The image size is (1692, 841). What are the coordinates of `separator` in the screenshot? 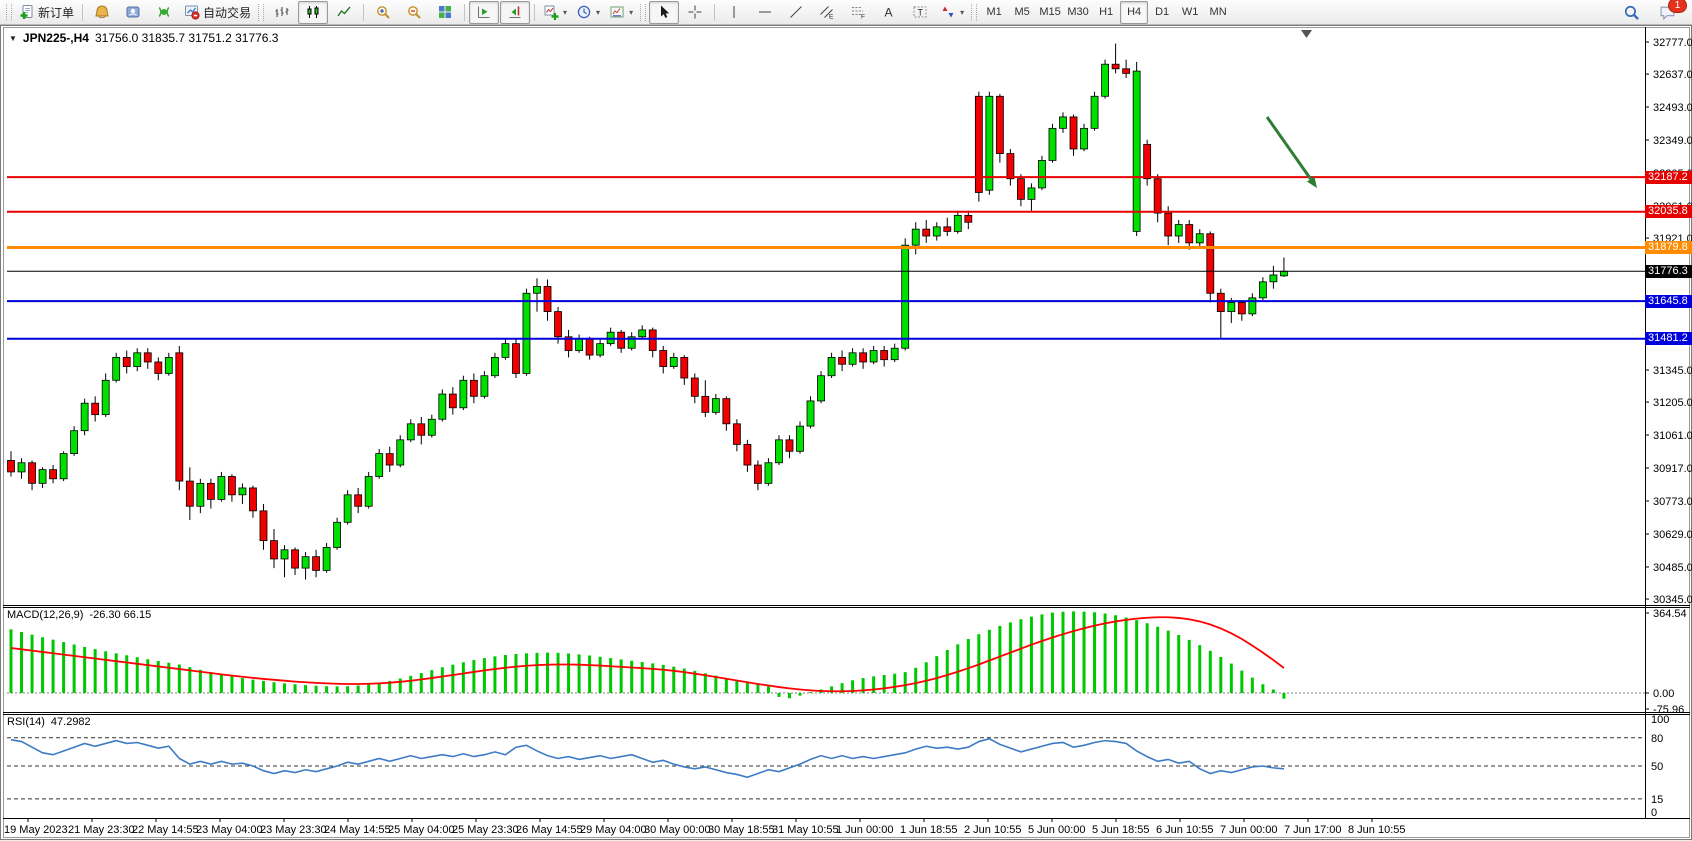 It's located at (465, 12).